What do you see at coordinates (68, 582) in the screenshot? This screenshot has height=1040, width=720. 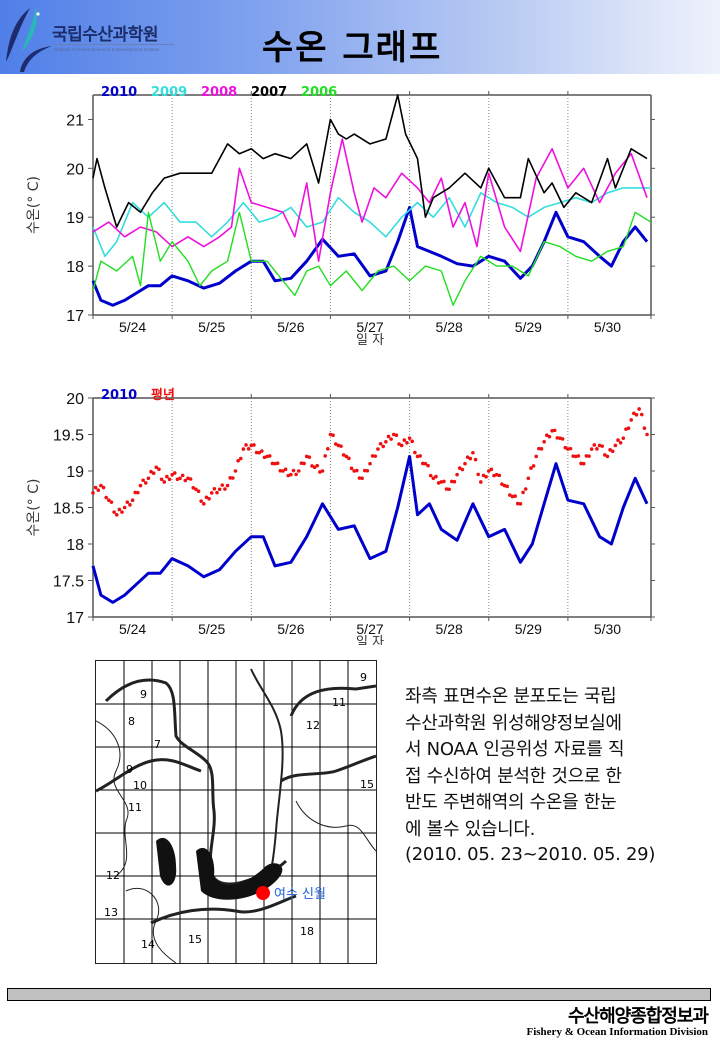 I see `y-tick-label: 17.5` at bounding box center [68, 582].